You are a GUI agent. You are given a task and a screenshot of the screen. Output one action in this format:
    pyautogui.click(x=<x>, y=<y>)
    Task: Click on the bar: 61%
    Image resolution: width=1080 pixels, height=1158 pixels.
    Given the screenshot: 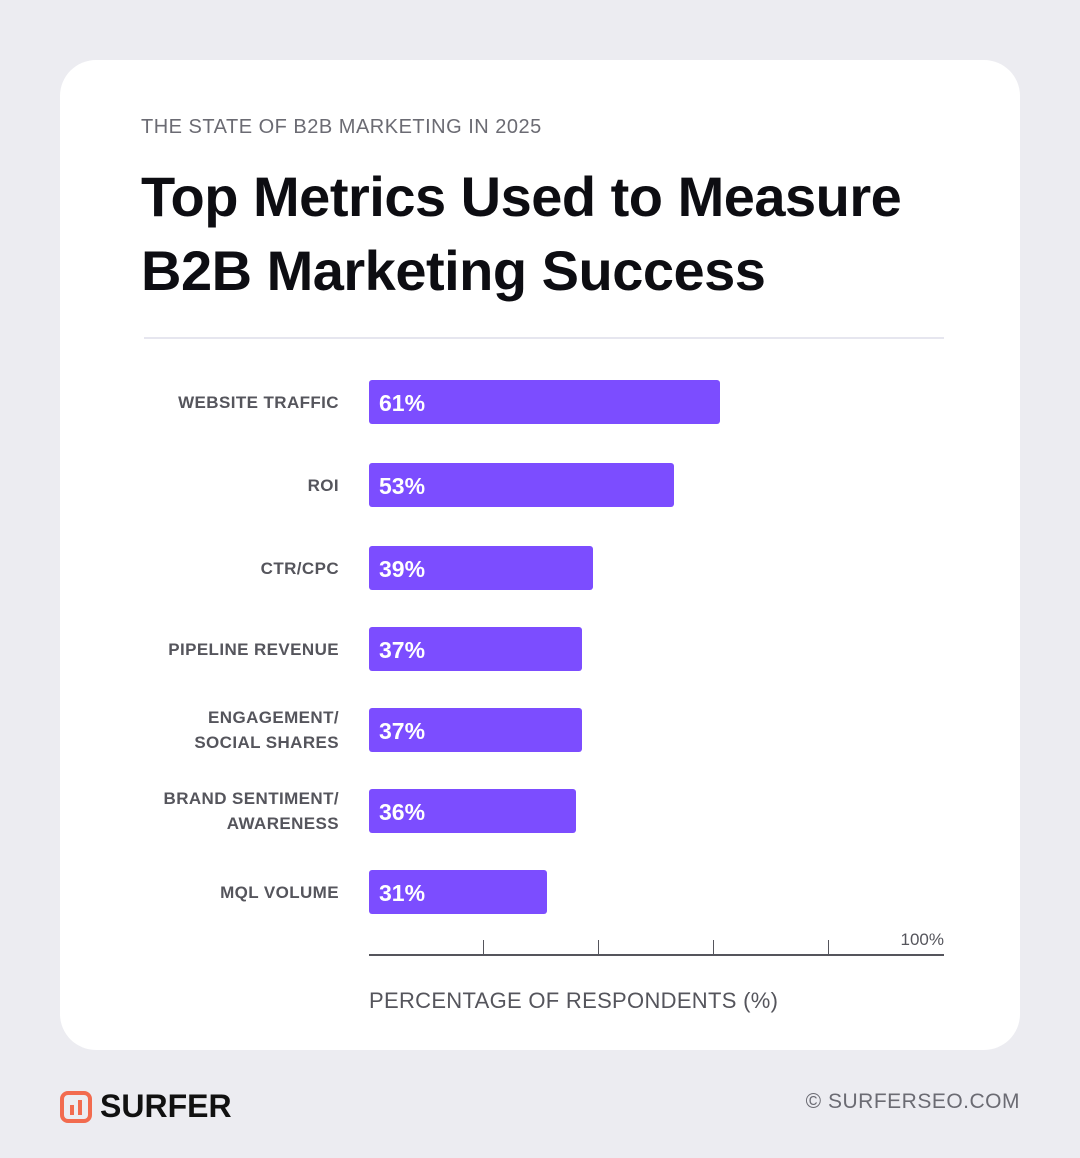 What is the action you would take?
    pyautogui.click(x=544, y=402)
    